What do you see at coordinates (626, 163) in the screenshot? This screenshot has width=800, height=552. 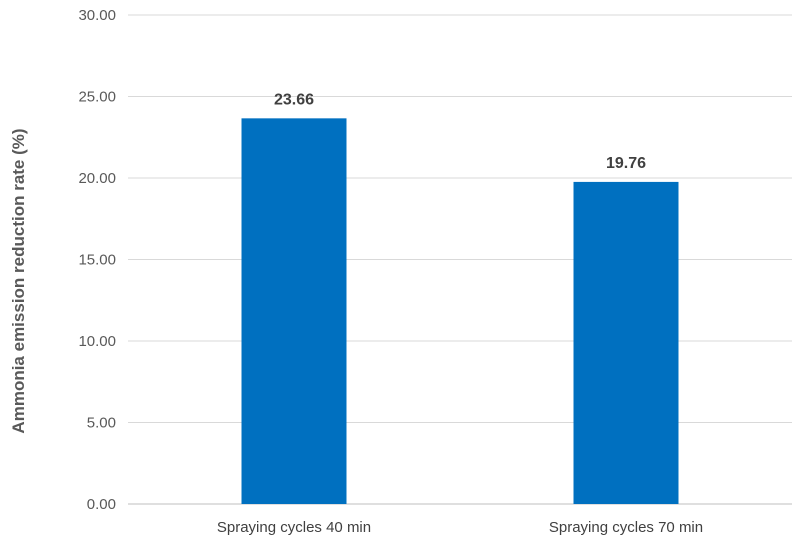 I see `bar-value-label: 19.76` at bounding box center [626, 163].